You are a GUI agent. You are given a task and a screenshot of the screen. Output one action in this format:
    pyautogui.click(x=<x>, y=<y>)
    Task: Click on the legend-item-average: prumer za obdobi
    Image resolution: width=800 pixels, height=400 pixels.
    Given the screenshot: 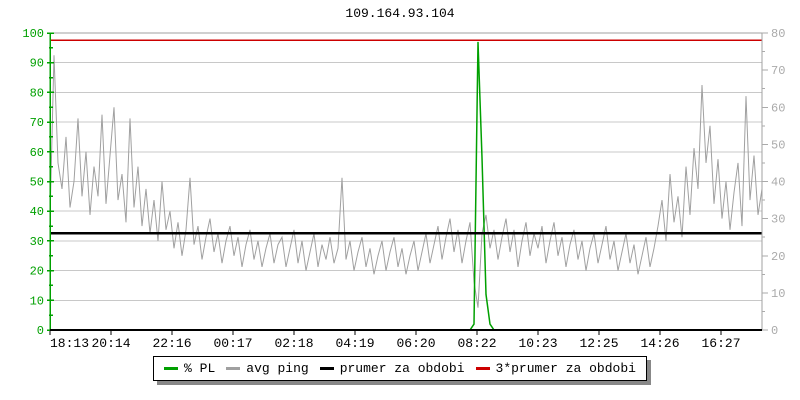 What is the action you would take?
    pyautogui.click(x=392, y=368)
    